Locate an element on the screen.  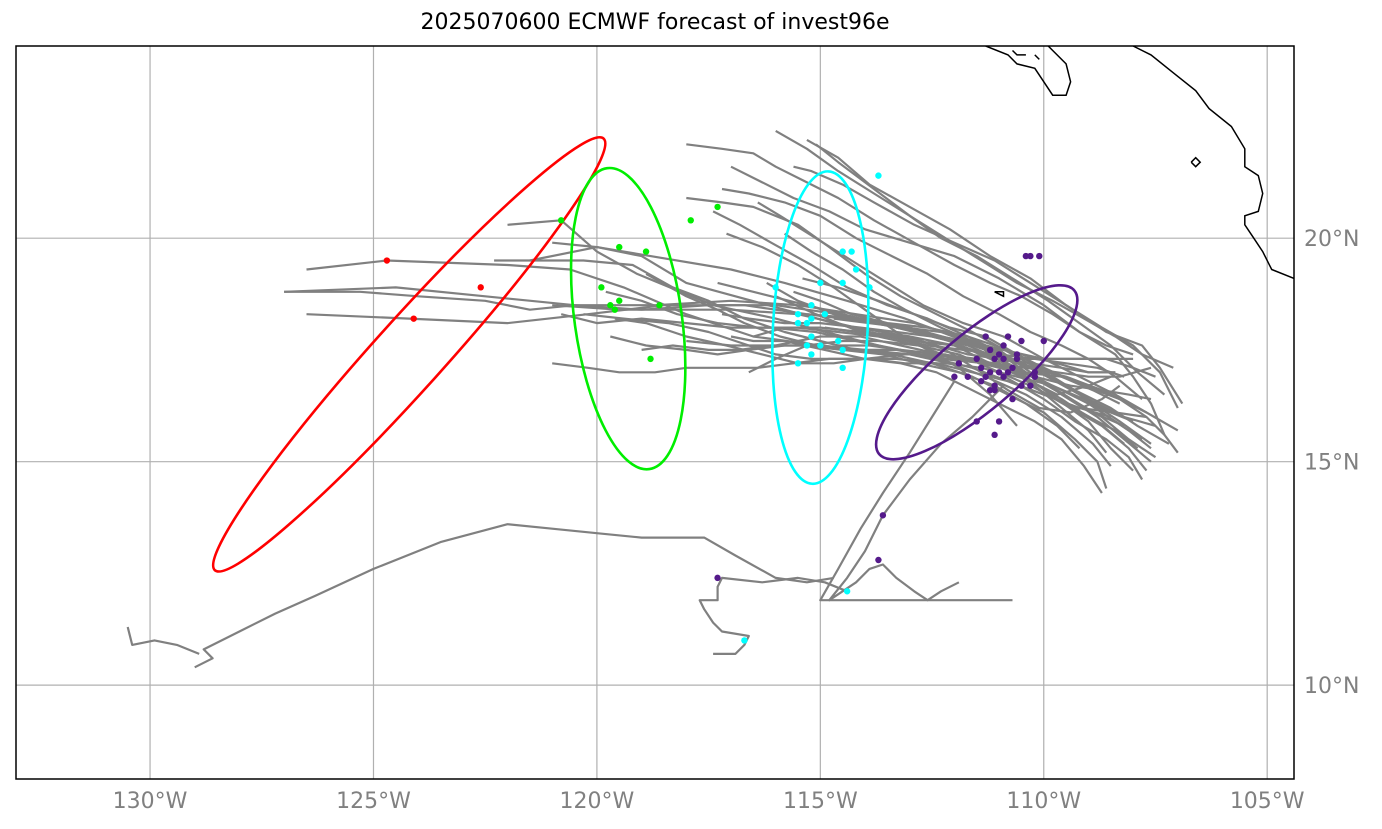
lon-tick-label: 110°W is located at coordinates (1043, 801).